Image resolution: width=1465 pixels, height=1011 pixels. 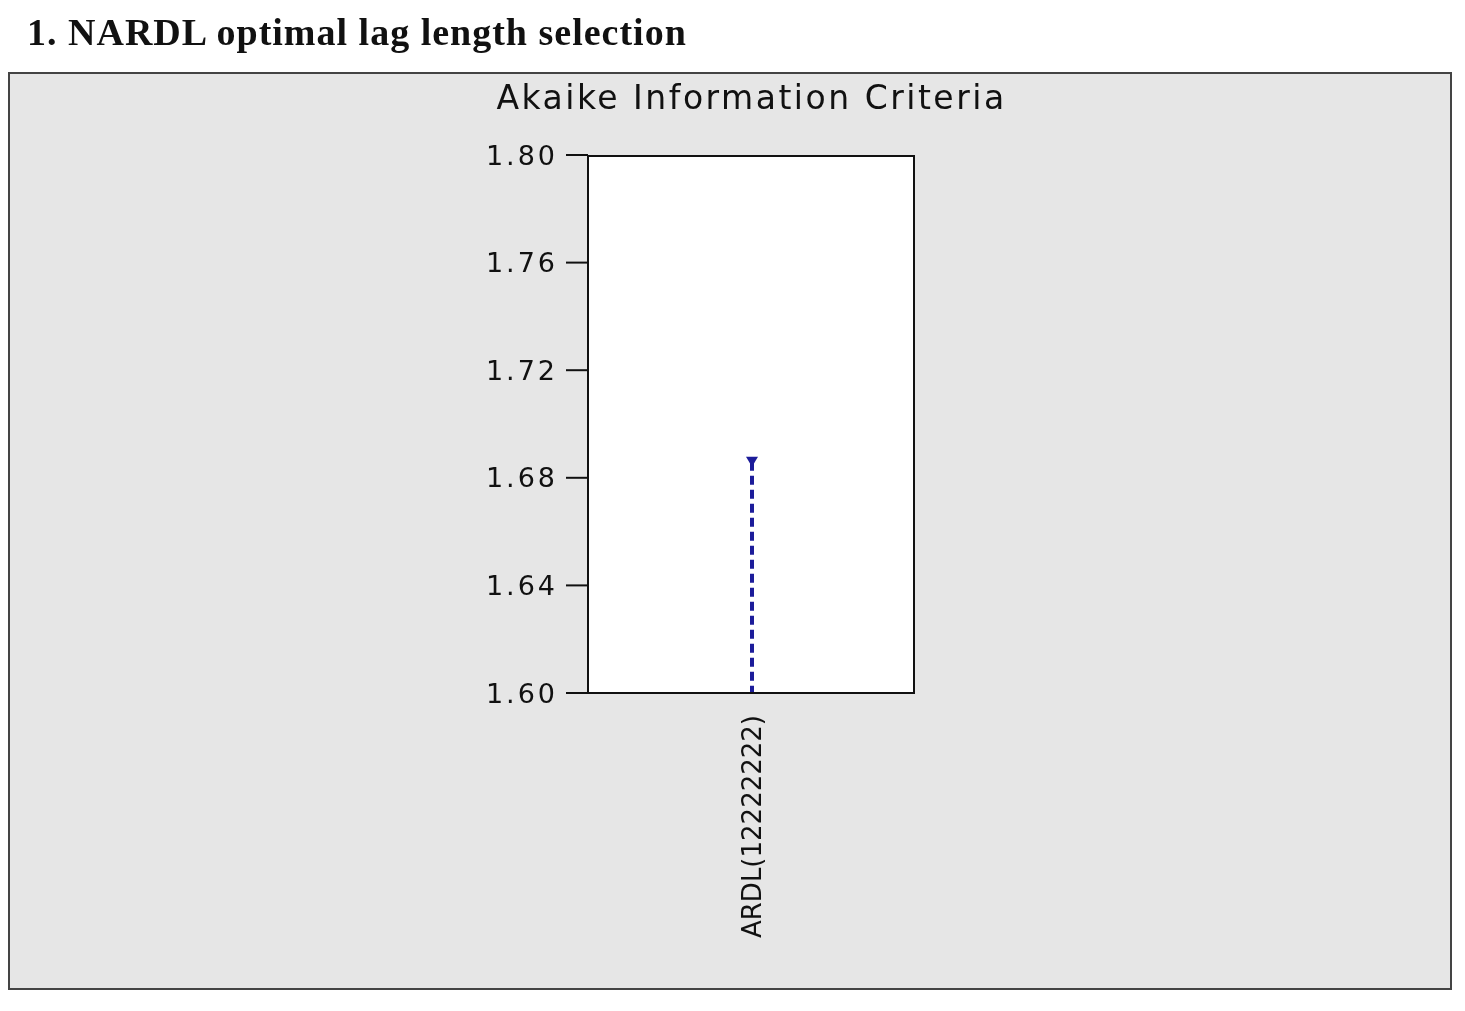 I want to click on y-tick-label: 1.76, so click(x=521, y=263).